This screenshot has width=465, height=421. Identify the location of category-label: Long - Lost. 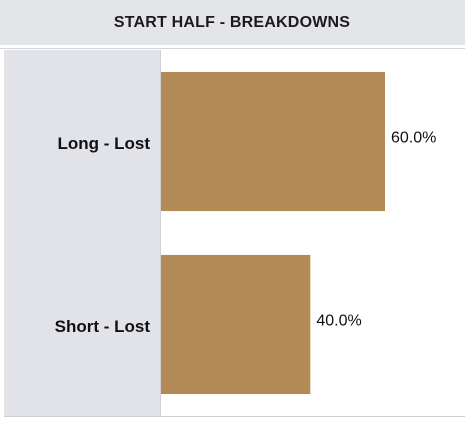
(103, 143).